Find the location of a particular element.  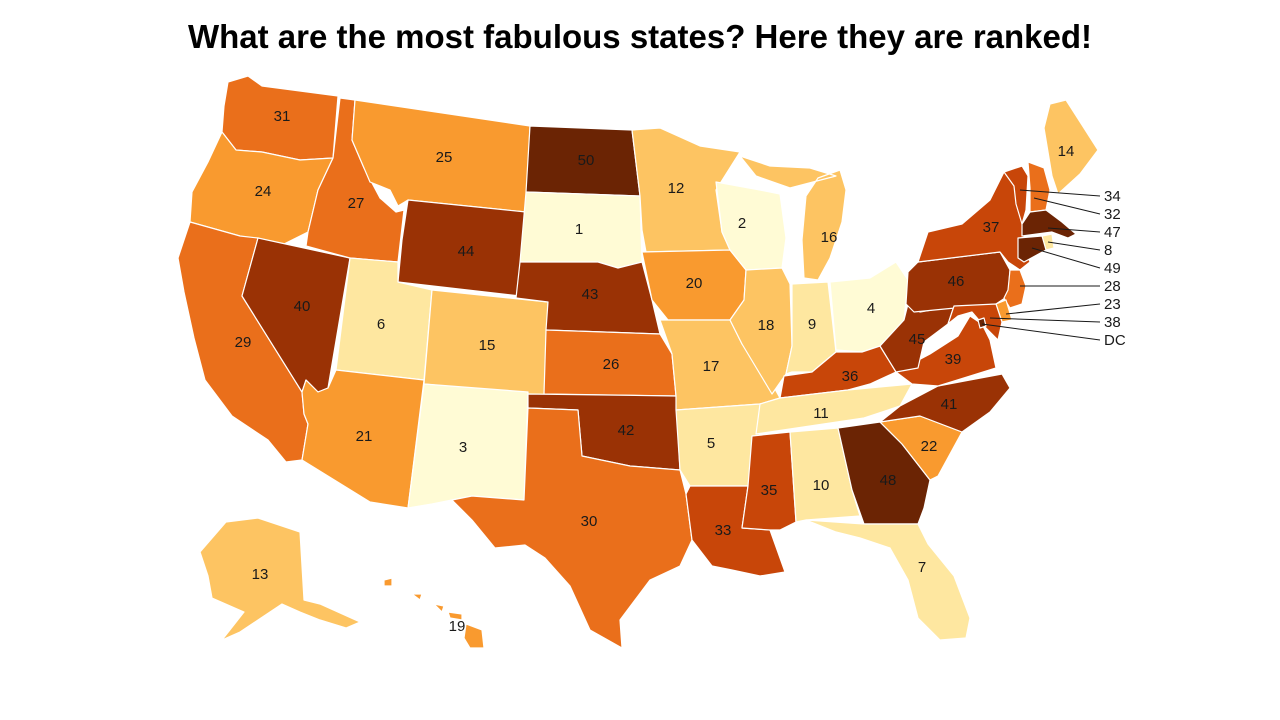

state-vt is located at coordinates (1016, 195).